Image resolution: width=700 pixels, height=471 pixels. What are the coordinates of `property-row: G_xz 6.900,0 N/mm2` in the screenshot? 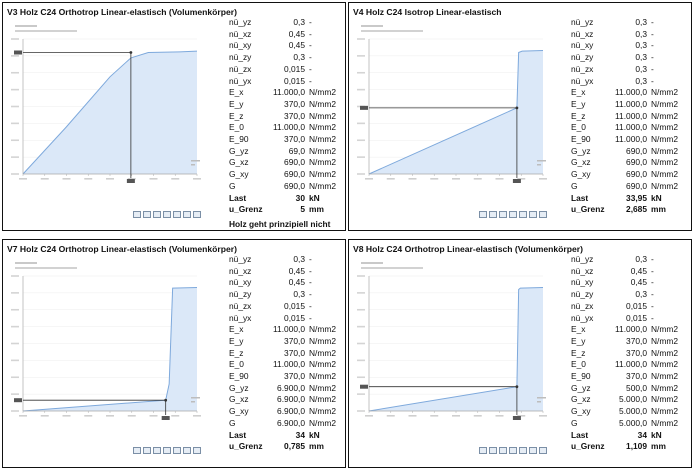 It's located at (287, 399).